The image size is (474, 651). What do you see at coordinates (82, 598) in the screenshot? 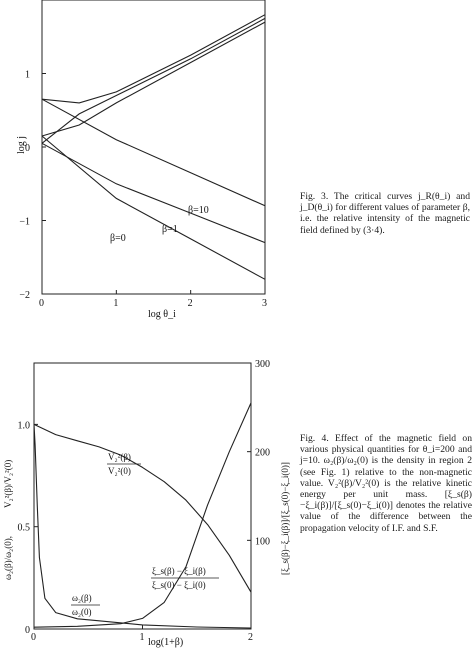
I see `label-w-numerator: ω₂(β)` at bounding box center [82, 598].